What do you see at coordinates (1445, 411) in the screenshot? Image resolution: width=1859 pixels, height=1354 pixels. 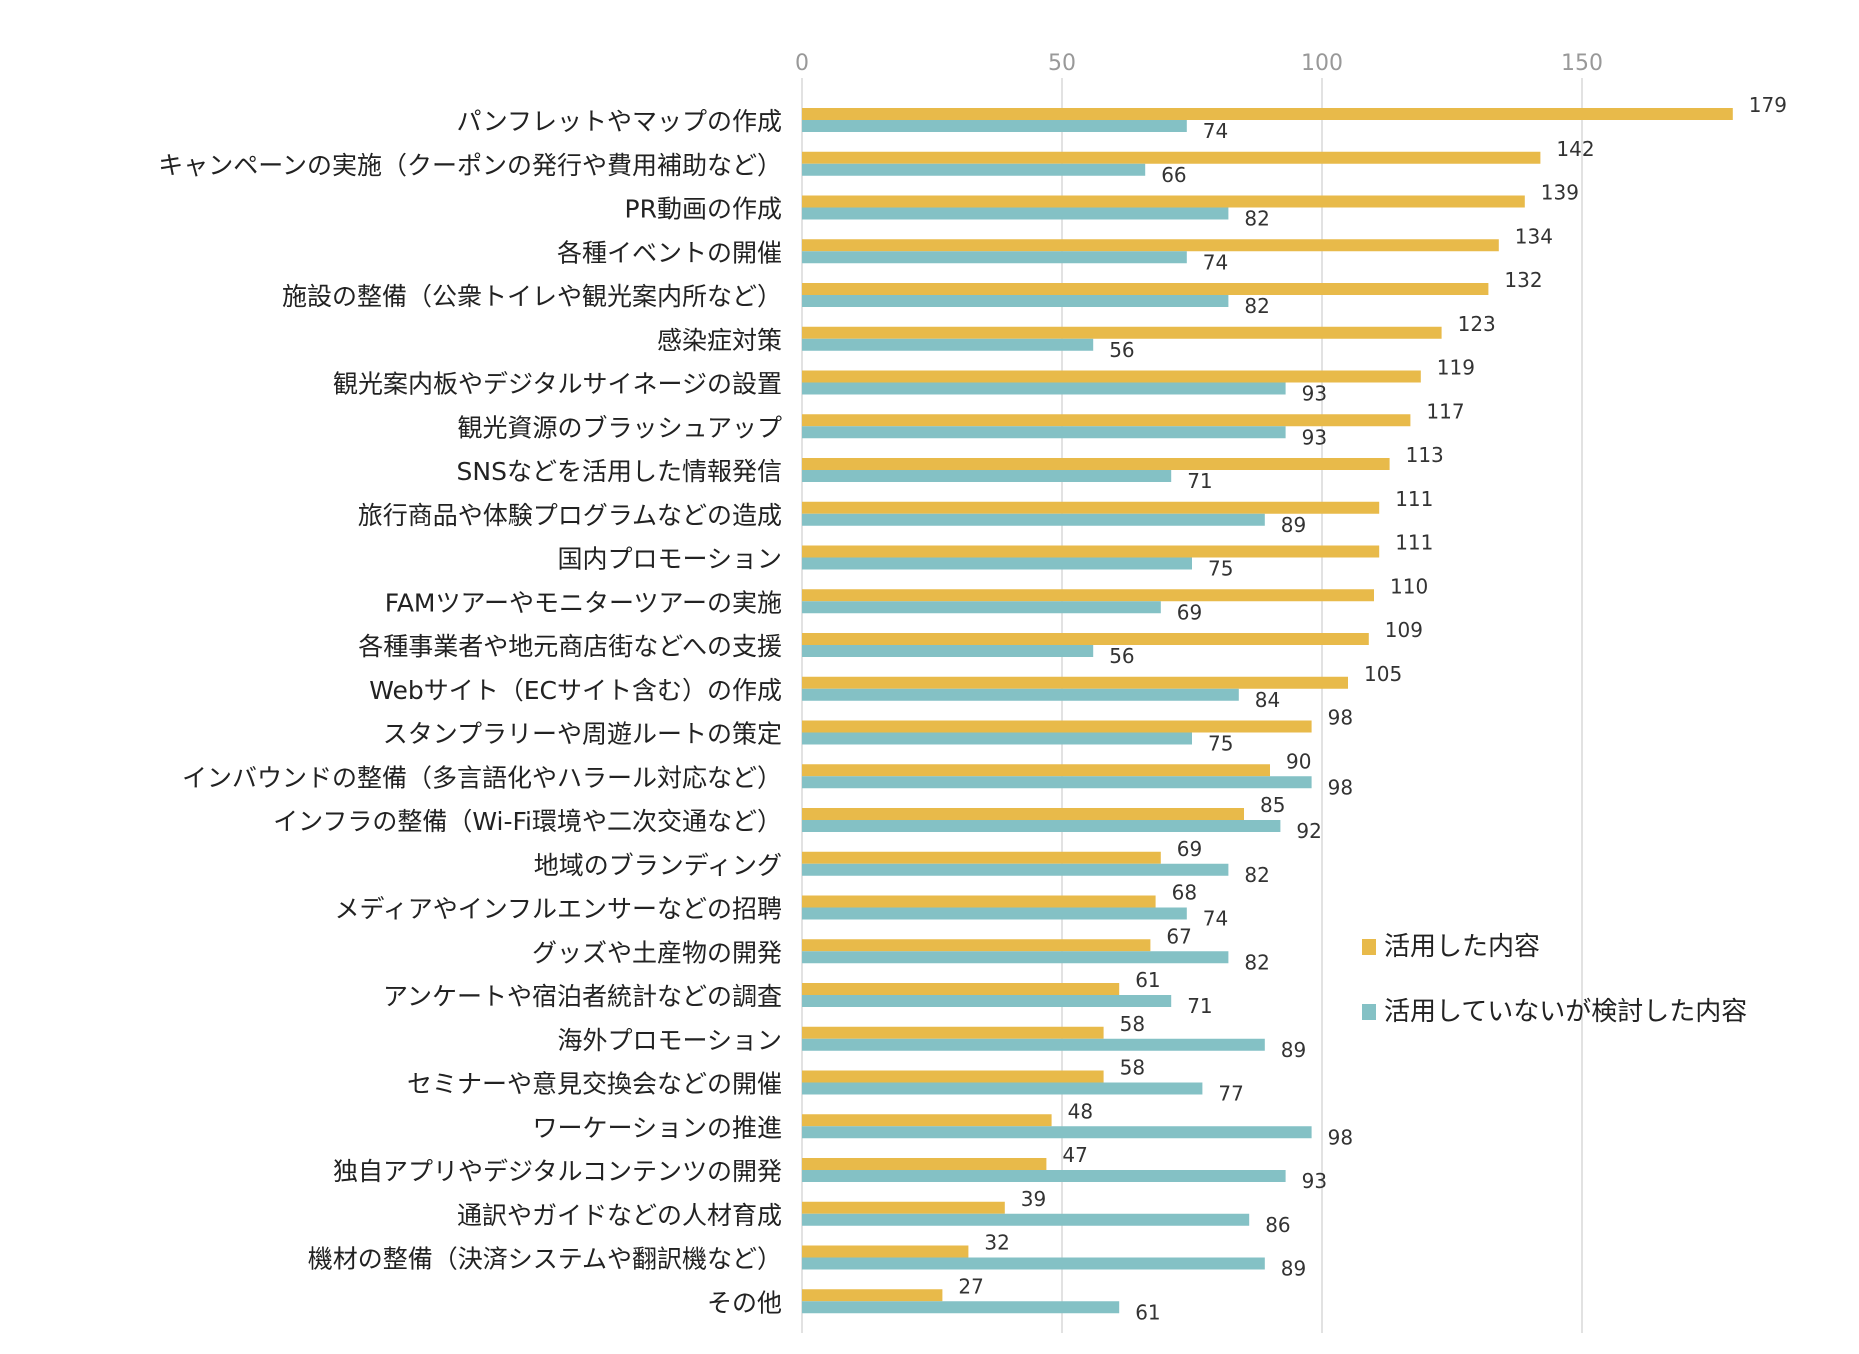 I see `data-label: 117` at bounding box center [1445, 411].